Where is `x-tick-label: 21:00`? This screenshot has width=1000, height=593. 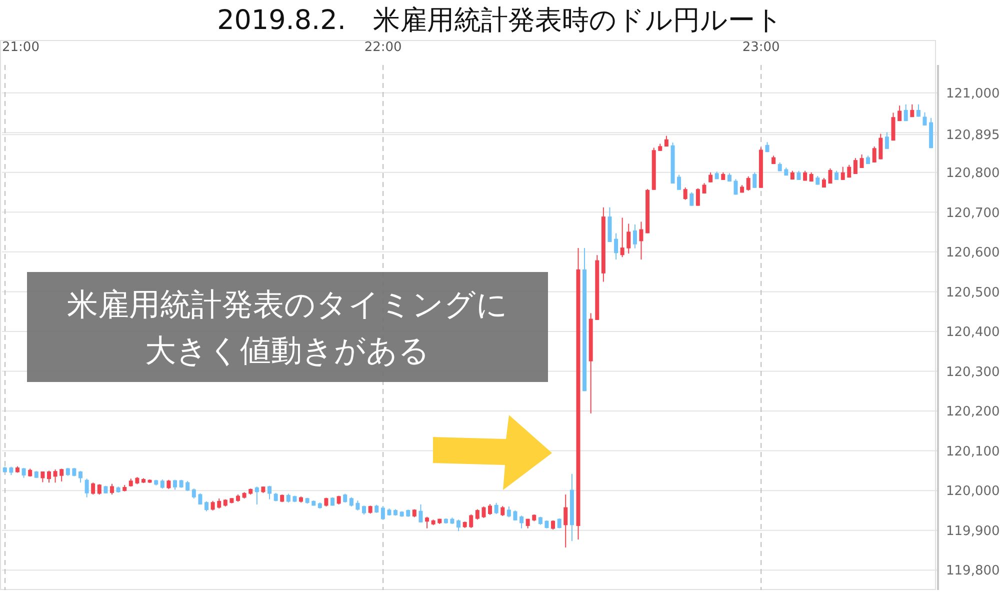 x-tick-label: 21:00 is located at coordinates (21, 47).